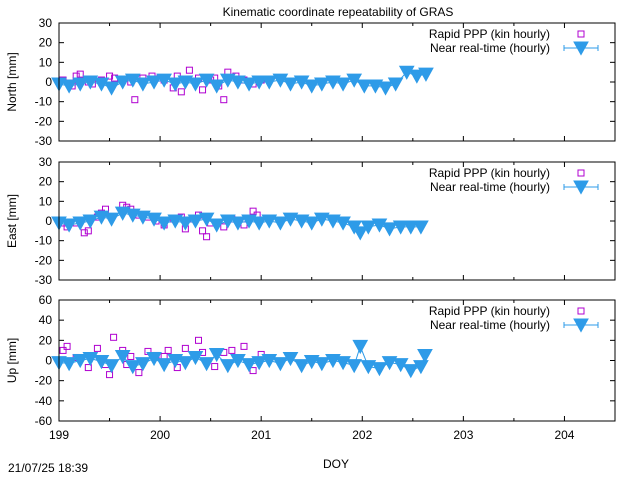 Image resolution: width=640 pixels, height=485 pixels. I want to click on y-tick-label: 0, so click(48, 361).